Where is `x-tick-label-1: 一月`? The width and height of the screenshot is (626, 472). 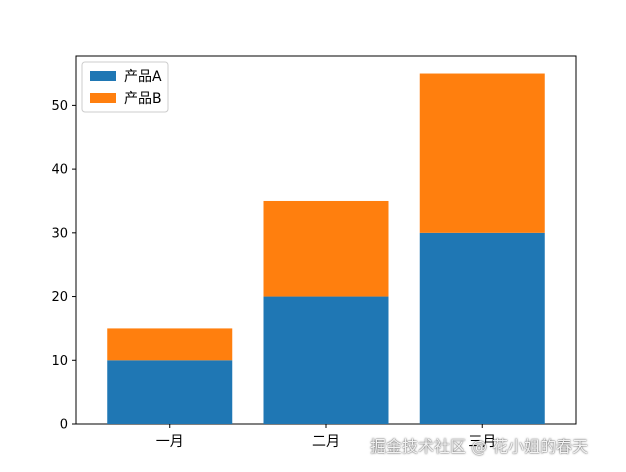 x-tick-label-1: 一月 is located at coordinates (170, 442).